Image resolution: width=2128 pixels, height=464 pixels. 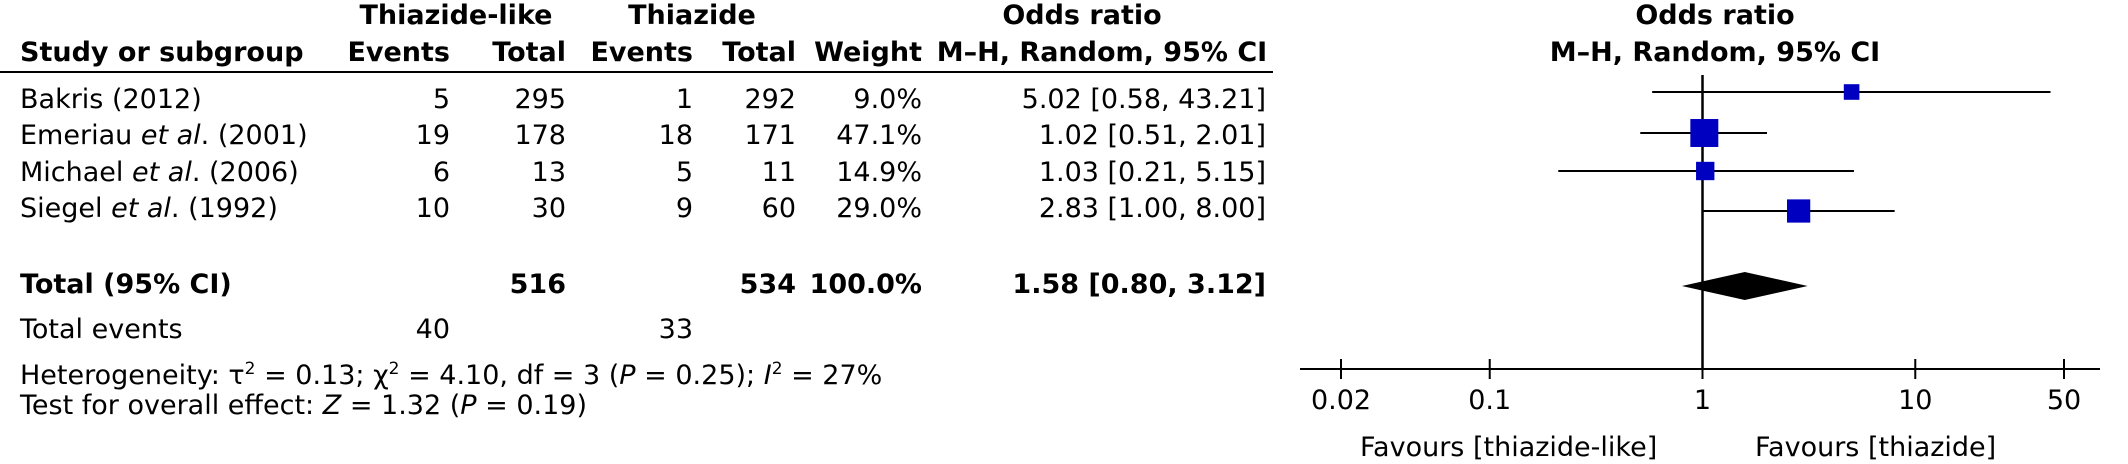 What do you see at coordinates (1915, 400) in the screenshot?
I see `x-axis-tick-label: 10` at bounding box center [1915, 400].